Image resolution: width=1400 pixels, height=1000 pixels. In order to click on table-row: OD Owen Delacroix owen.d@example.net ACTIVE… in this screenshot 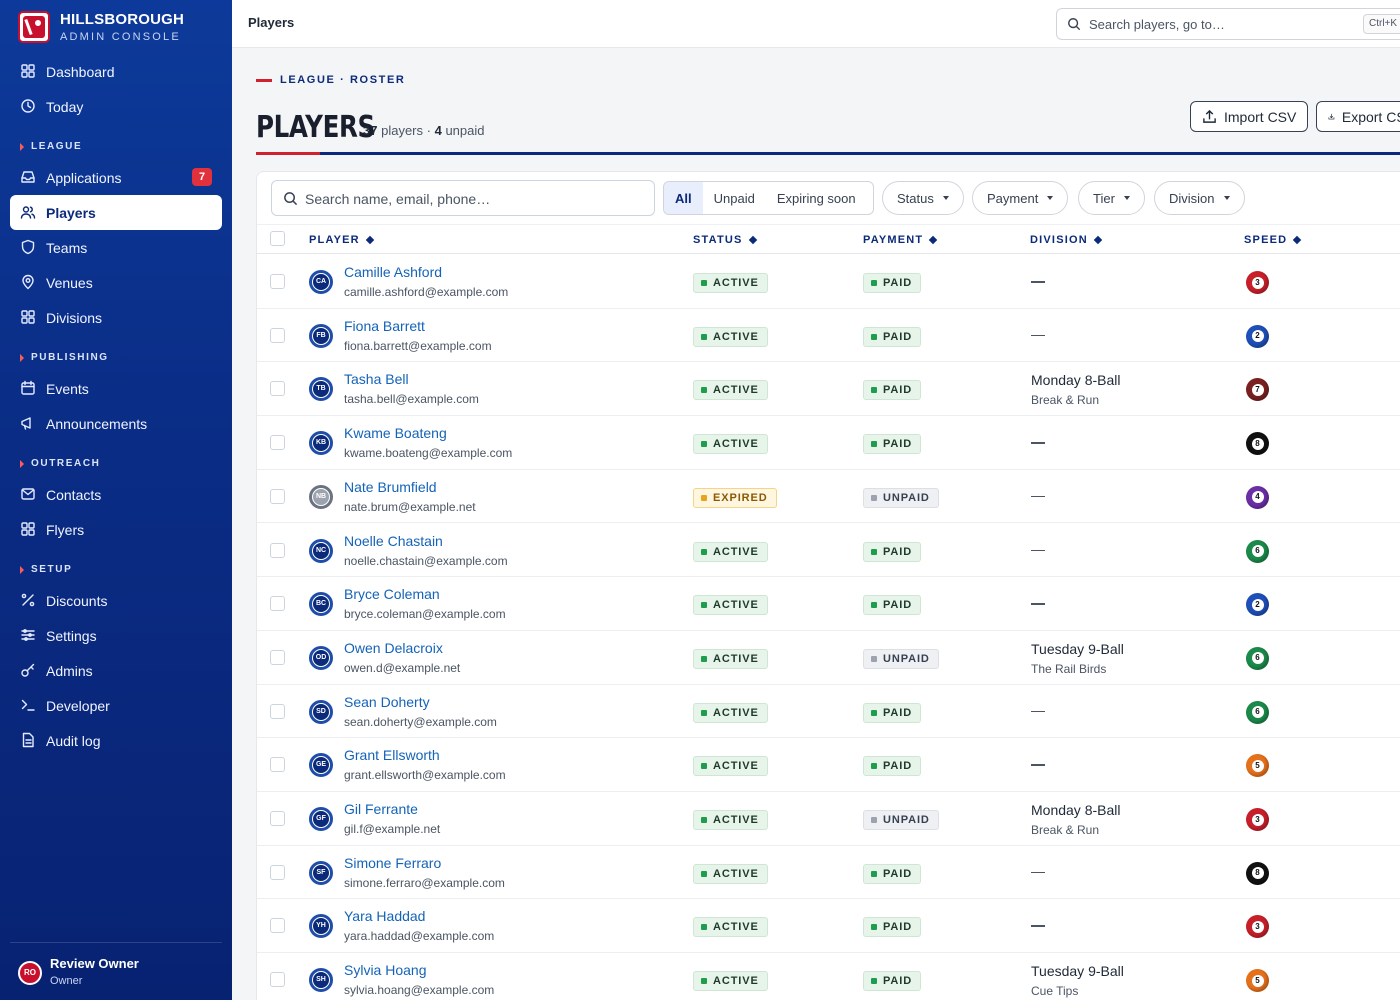, I will do `click(828, 658)`.